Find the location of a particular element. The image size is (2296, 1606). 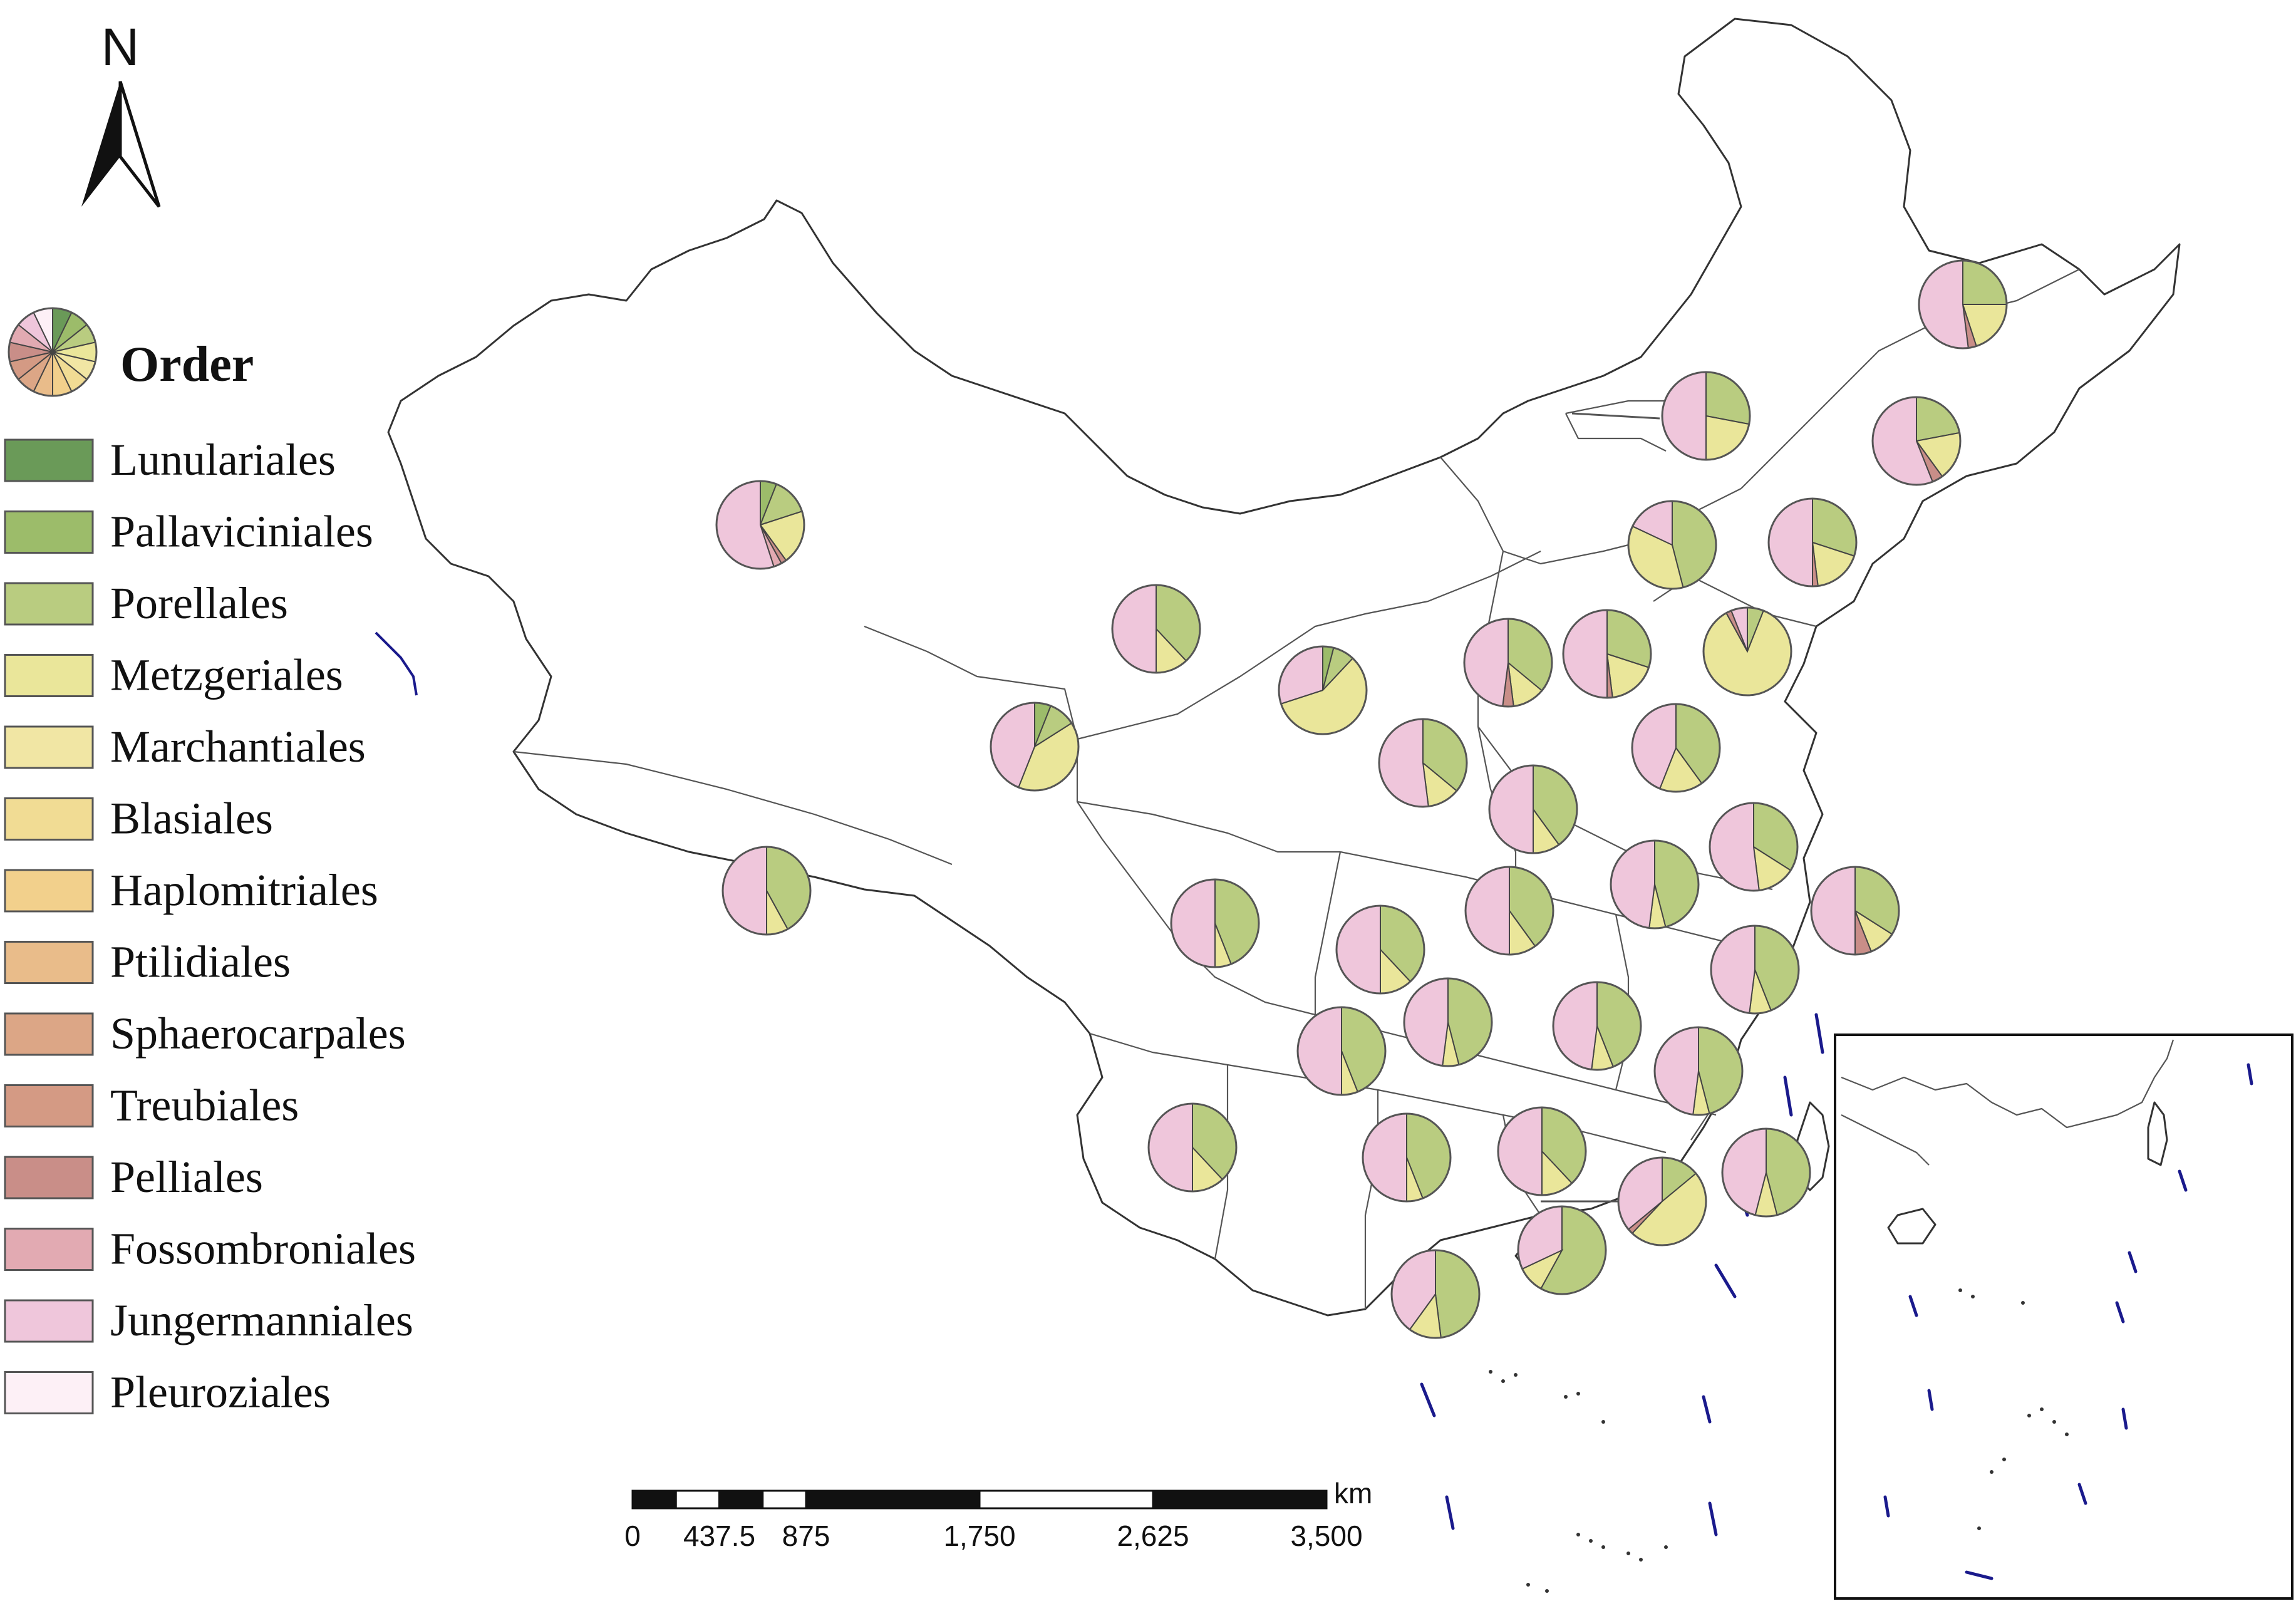

pie-guangdong is located at coordinates (1542, 1151).